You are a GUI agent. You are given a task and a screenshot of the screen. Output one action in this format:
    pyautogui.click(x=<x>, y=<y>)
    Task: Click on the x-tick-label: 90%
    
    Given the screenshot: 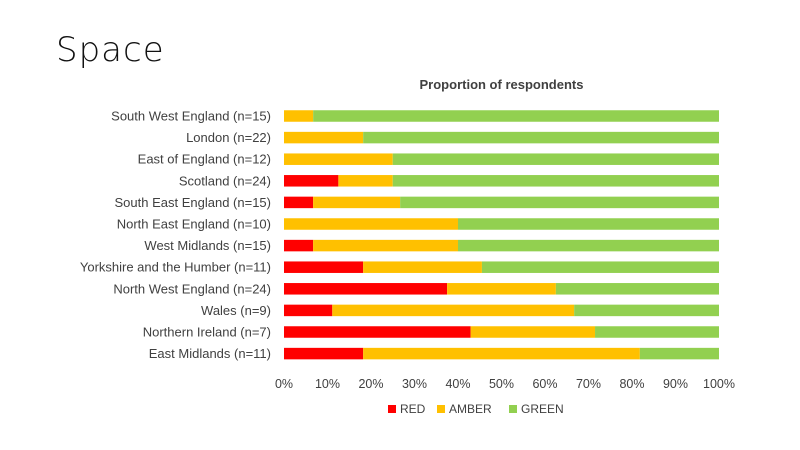 What is the action you would take?
    pyautogui.click(x=675, y=384)
    